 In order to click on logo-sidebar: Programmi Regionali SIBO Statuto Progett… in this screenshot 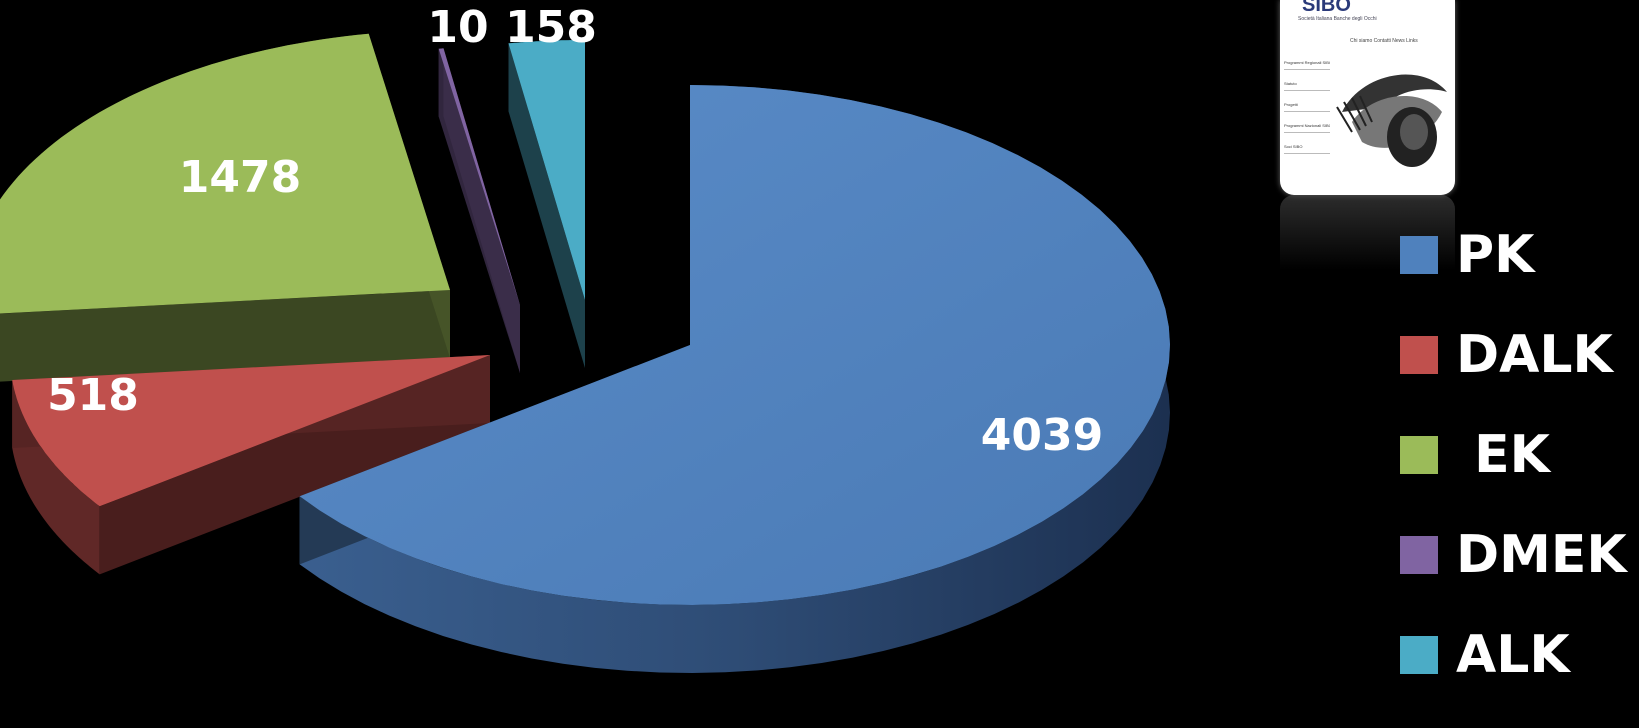, I will do `click(1307, 112)`.